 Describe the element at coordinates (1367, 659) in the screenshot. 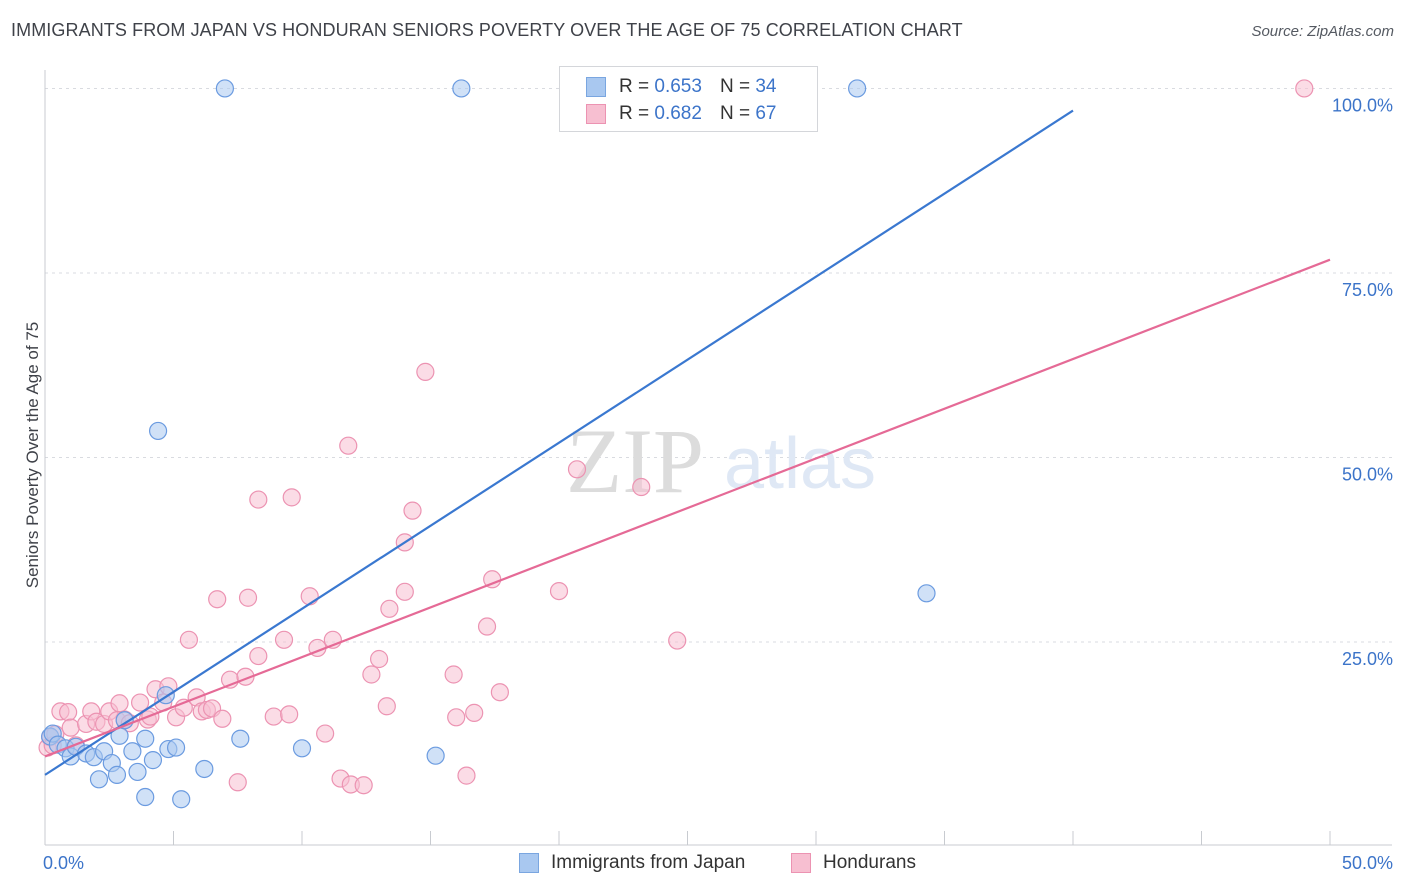

I see `y-tick-label: 25.0%` at that location.